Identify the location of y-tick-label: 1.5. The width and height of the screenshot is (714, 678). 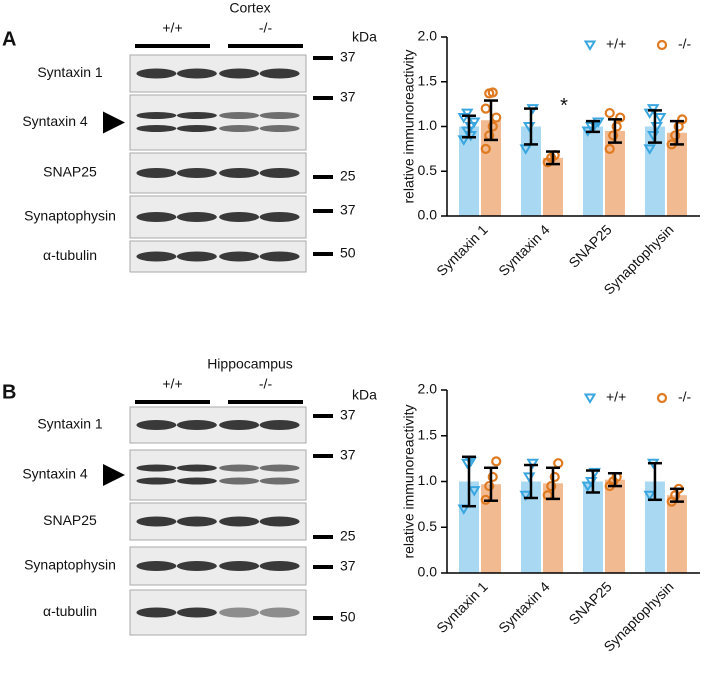
(428, 434).